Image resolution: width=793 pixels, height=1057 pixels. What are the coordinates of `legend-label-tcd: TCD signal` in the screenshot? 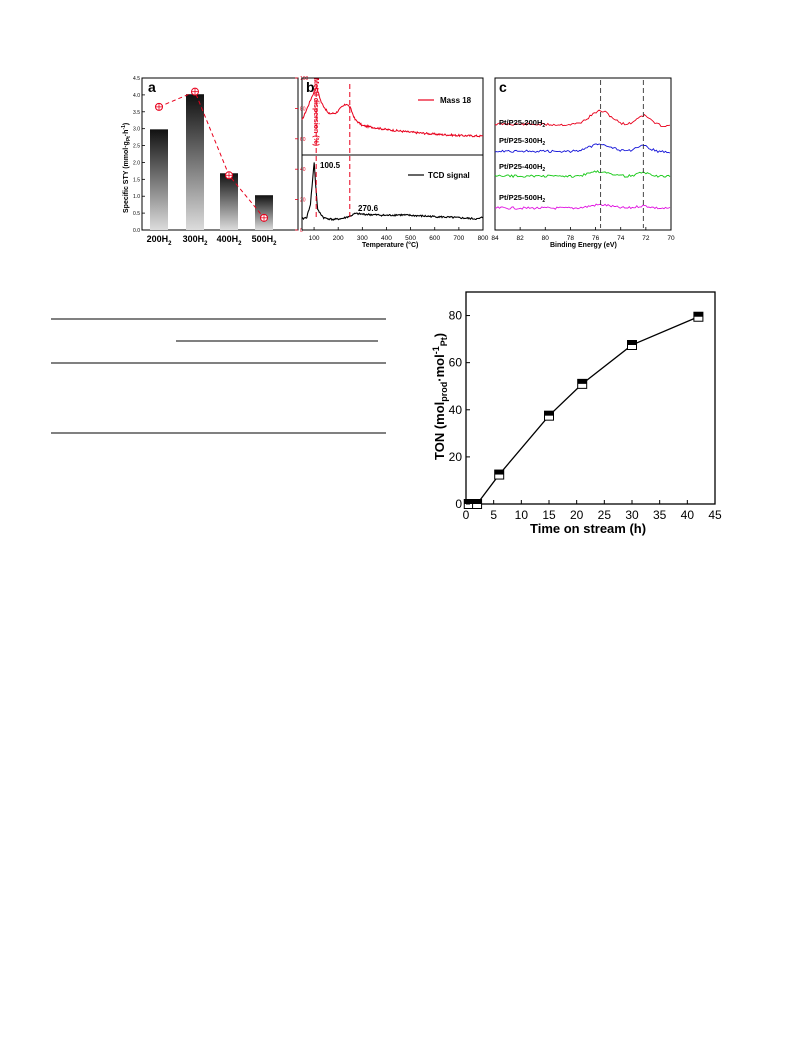 It's located at (449, 175).